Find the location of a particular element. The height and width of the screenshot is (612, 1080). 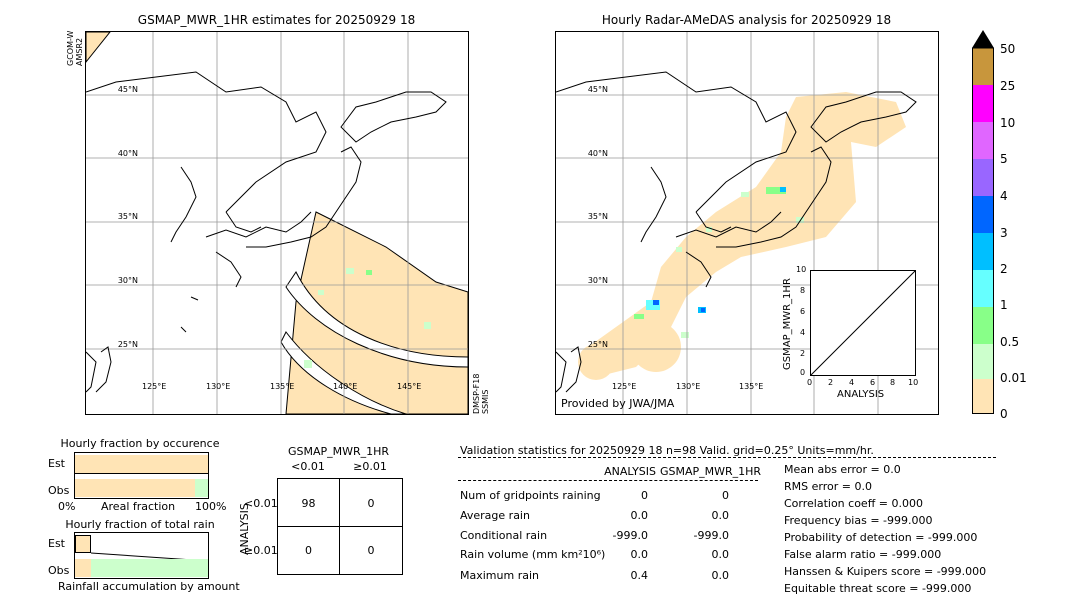

right-lon-130: 130°E is located at coordinates (688, 386).